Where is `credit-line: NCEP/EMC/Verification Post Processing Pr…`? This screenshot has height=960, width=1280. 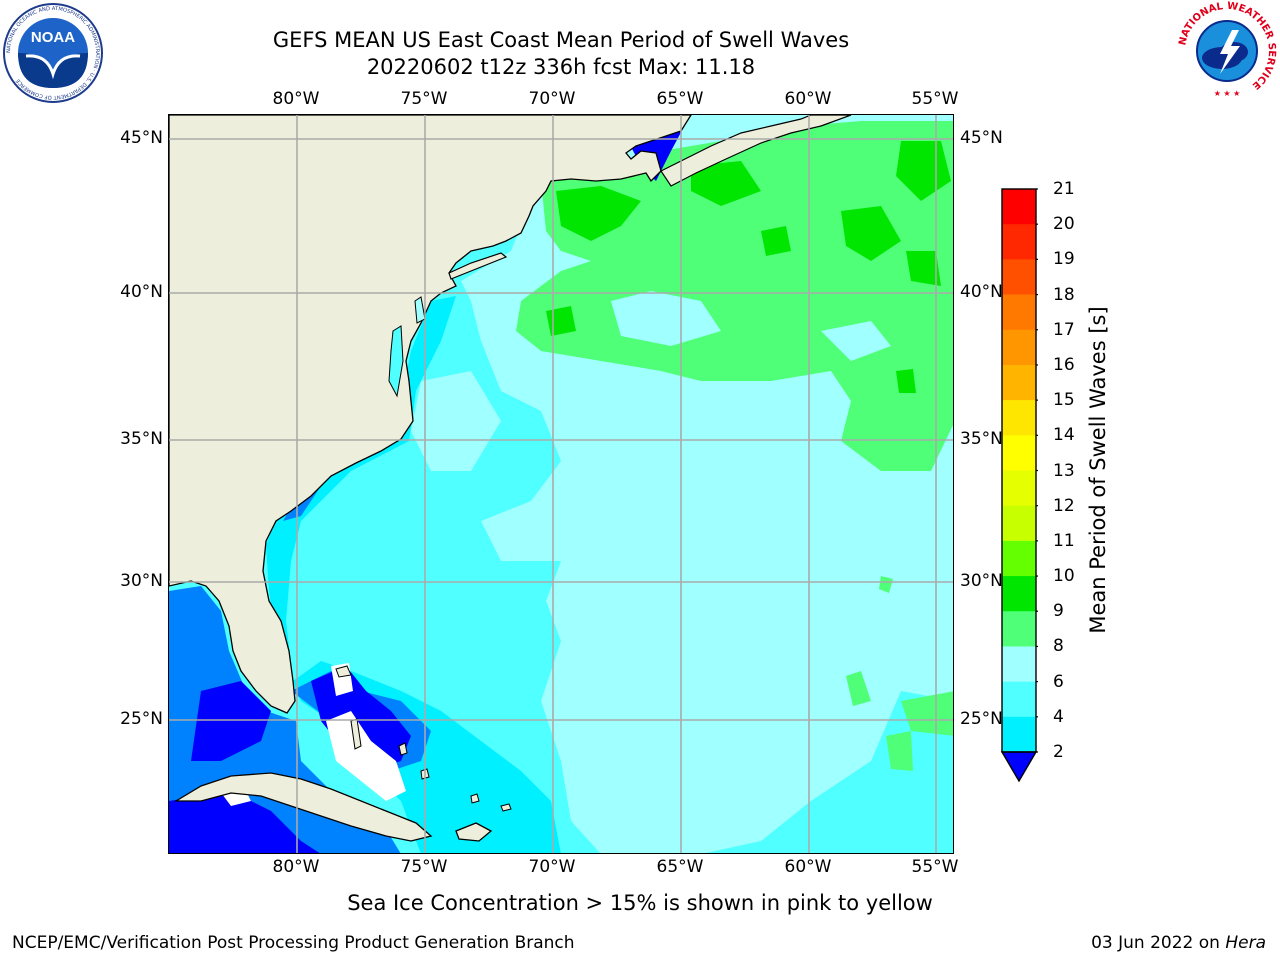 credit-line: NCEP/EMC/Verification Post Processing Pr… is located at coordinates (293, 943).